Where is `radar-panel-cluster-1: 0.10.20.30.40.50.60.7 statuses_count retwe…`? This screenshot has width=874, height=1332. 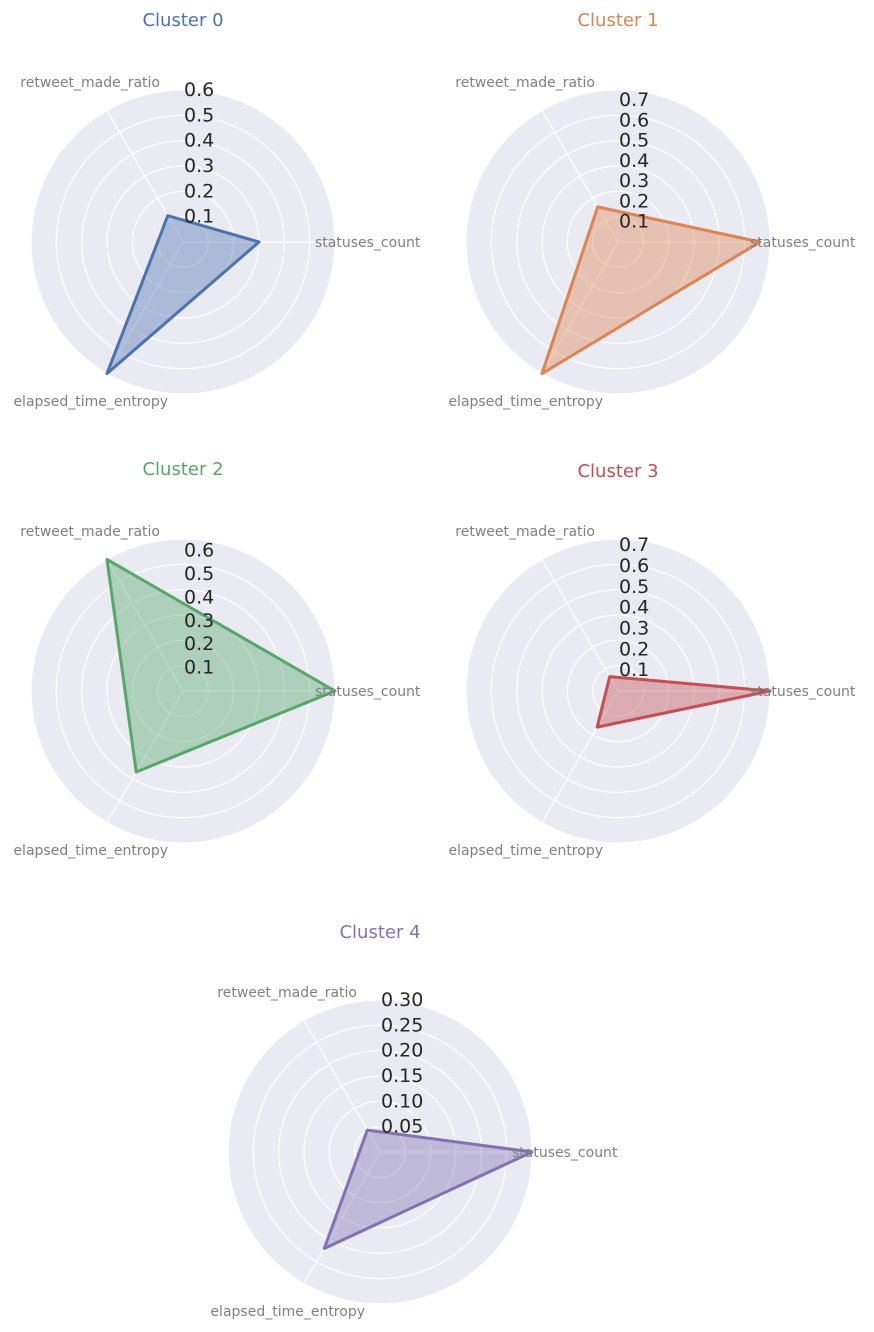 radar-panel-cluster-1: 0.10.20.30.40.50.60.7 statuses_count retwe… is located at coordinates (651, 210).